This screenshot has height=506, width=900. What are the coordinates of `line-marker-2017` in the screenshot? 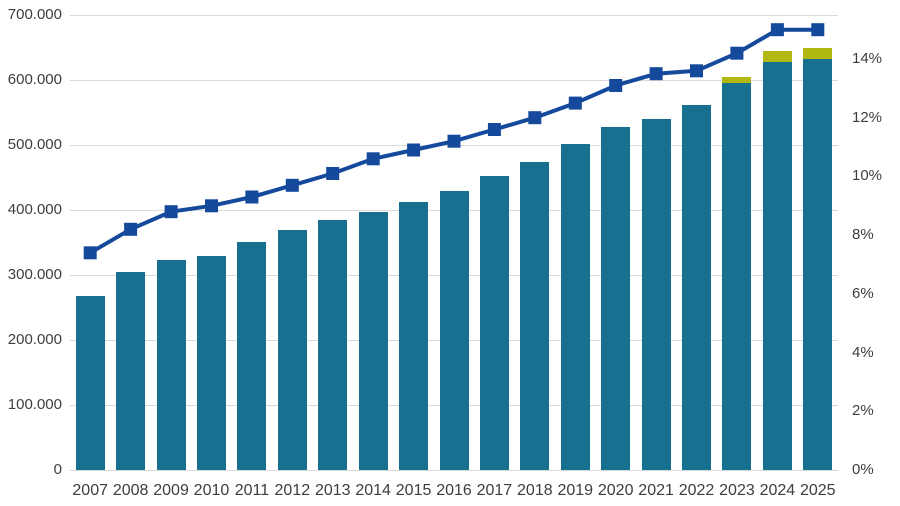 It's located at (494, 129).